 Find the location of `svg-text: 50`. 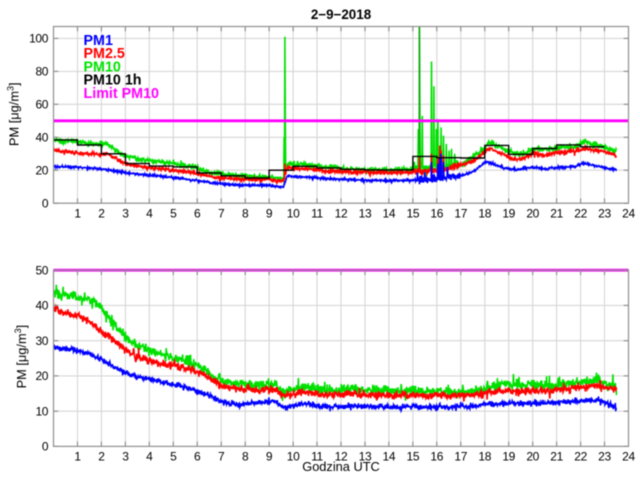

svg-text: 50 is located at coordinates (41, 271).